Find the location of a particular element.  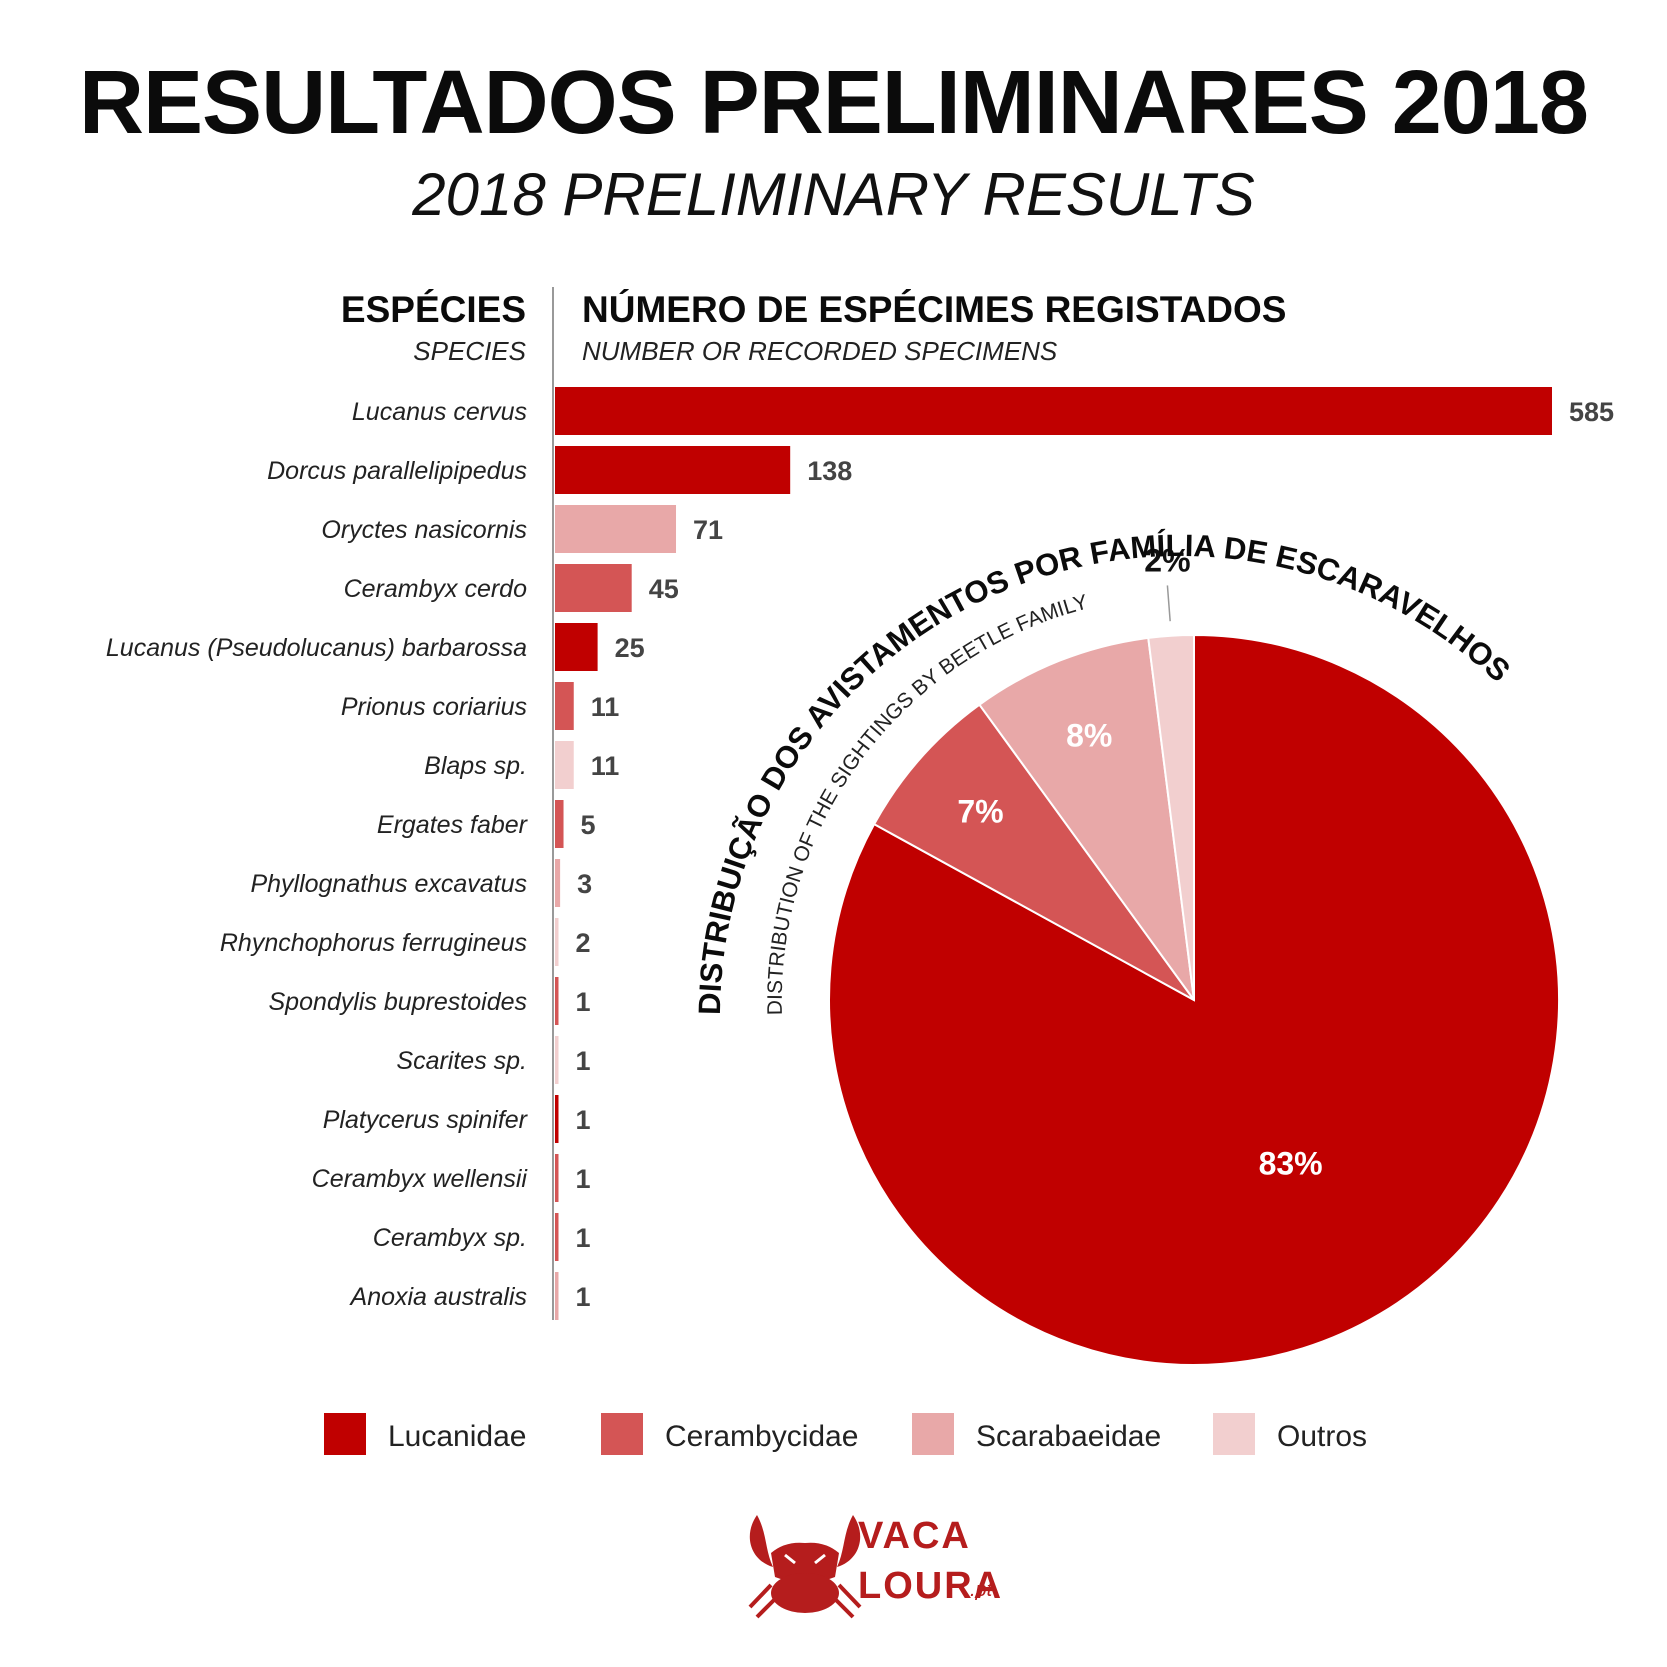

legend: Lucanidae Cerambycidae Scarabaeidae Outros is located at coordinates (845, 1434).